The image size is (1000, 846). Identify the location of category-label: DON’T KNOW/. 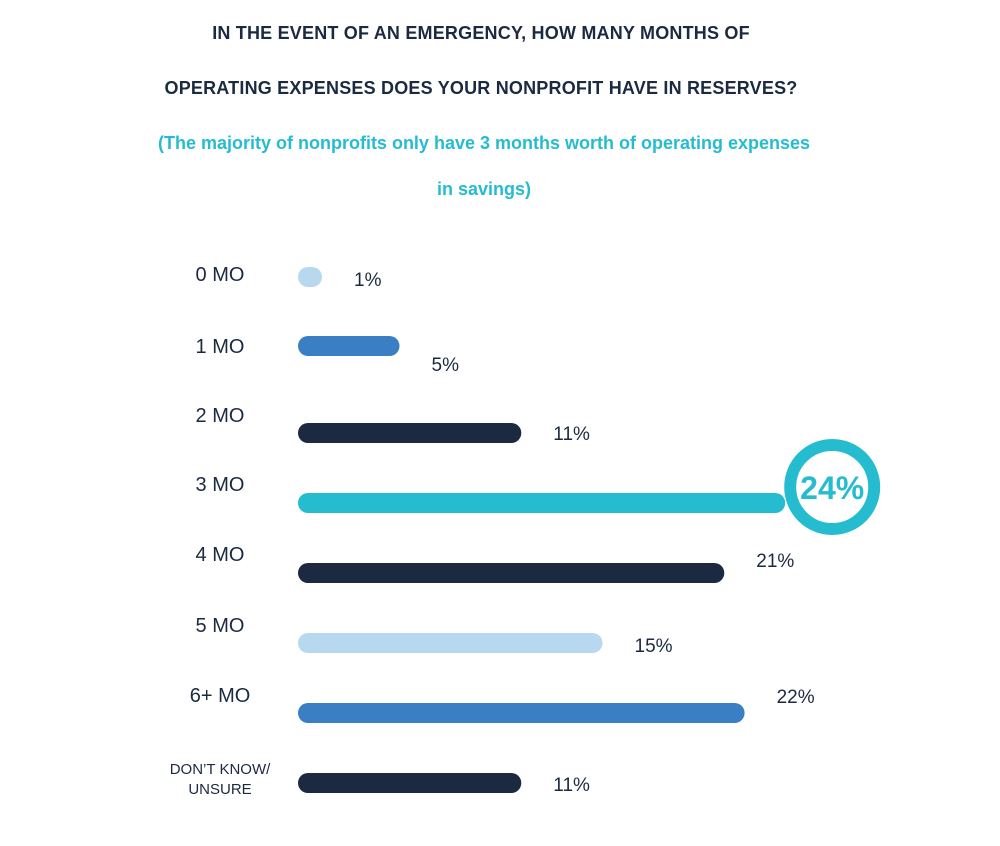
(220, 769).